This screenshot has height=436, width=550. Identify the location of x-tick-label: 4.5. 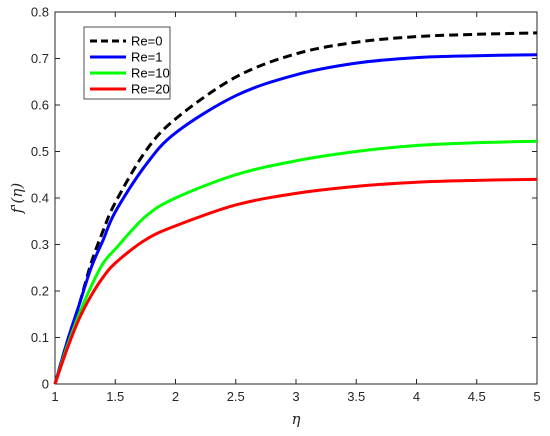
(477, 396).